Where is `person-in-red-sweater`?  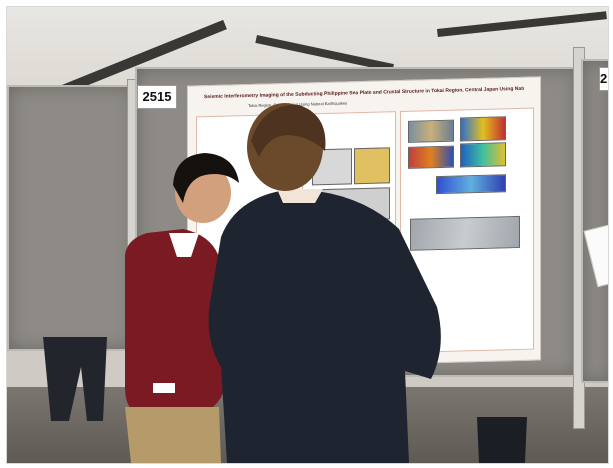
person-in-red-sweater is located at coordinates (182, 308).